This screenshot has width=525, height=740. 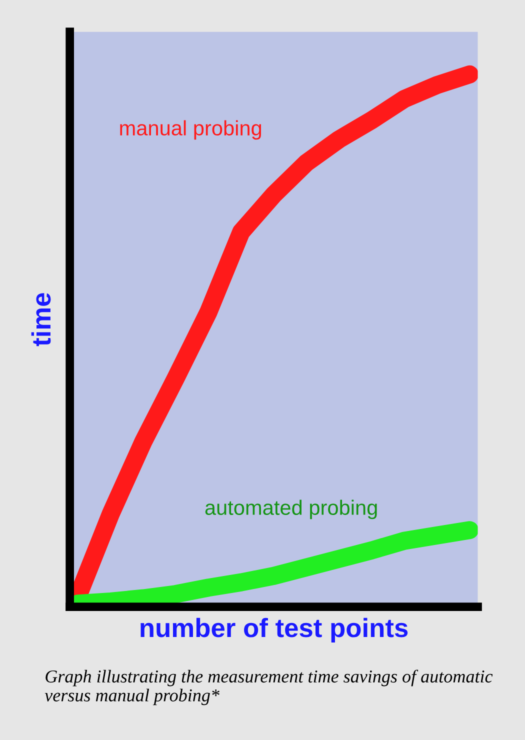 I want to click on text: Graph illustrating the measurement time savings of automatic versus manual probing*, so click(x=268, y=688).